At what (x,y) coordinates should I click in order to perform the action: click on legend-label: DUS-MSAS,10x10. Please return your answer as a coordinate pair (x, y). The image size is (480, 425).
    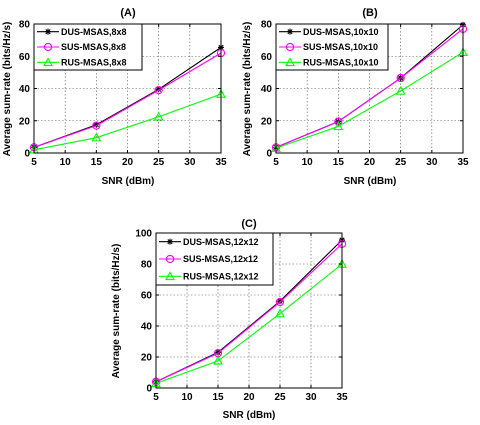
    Looking at the image, I should click on (341, 32).